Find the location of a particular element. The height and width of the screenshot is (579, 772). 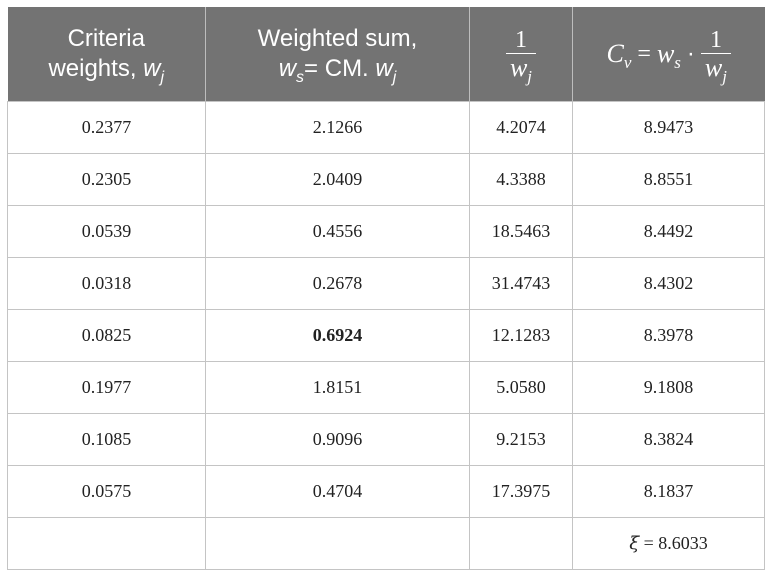

cell-inverse: 18.5463 is located at coordinates (521, 231).